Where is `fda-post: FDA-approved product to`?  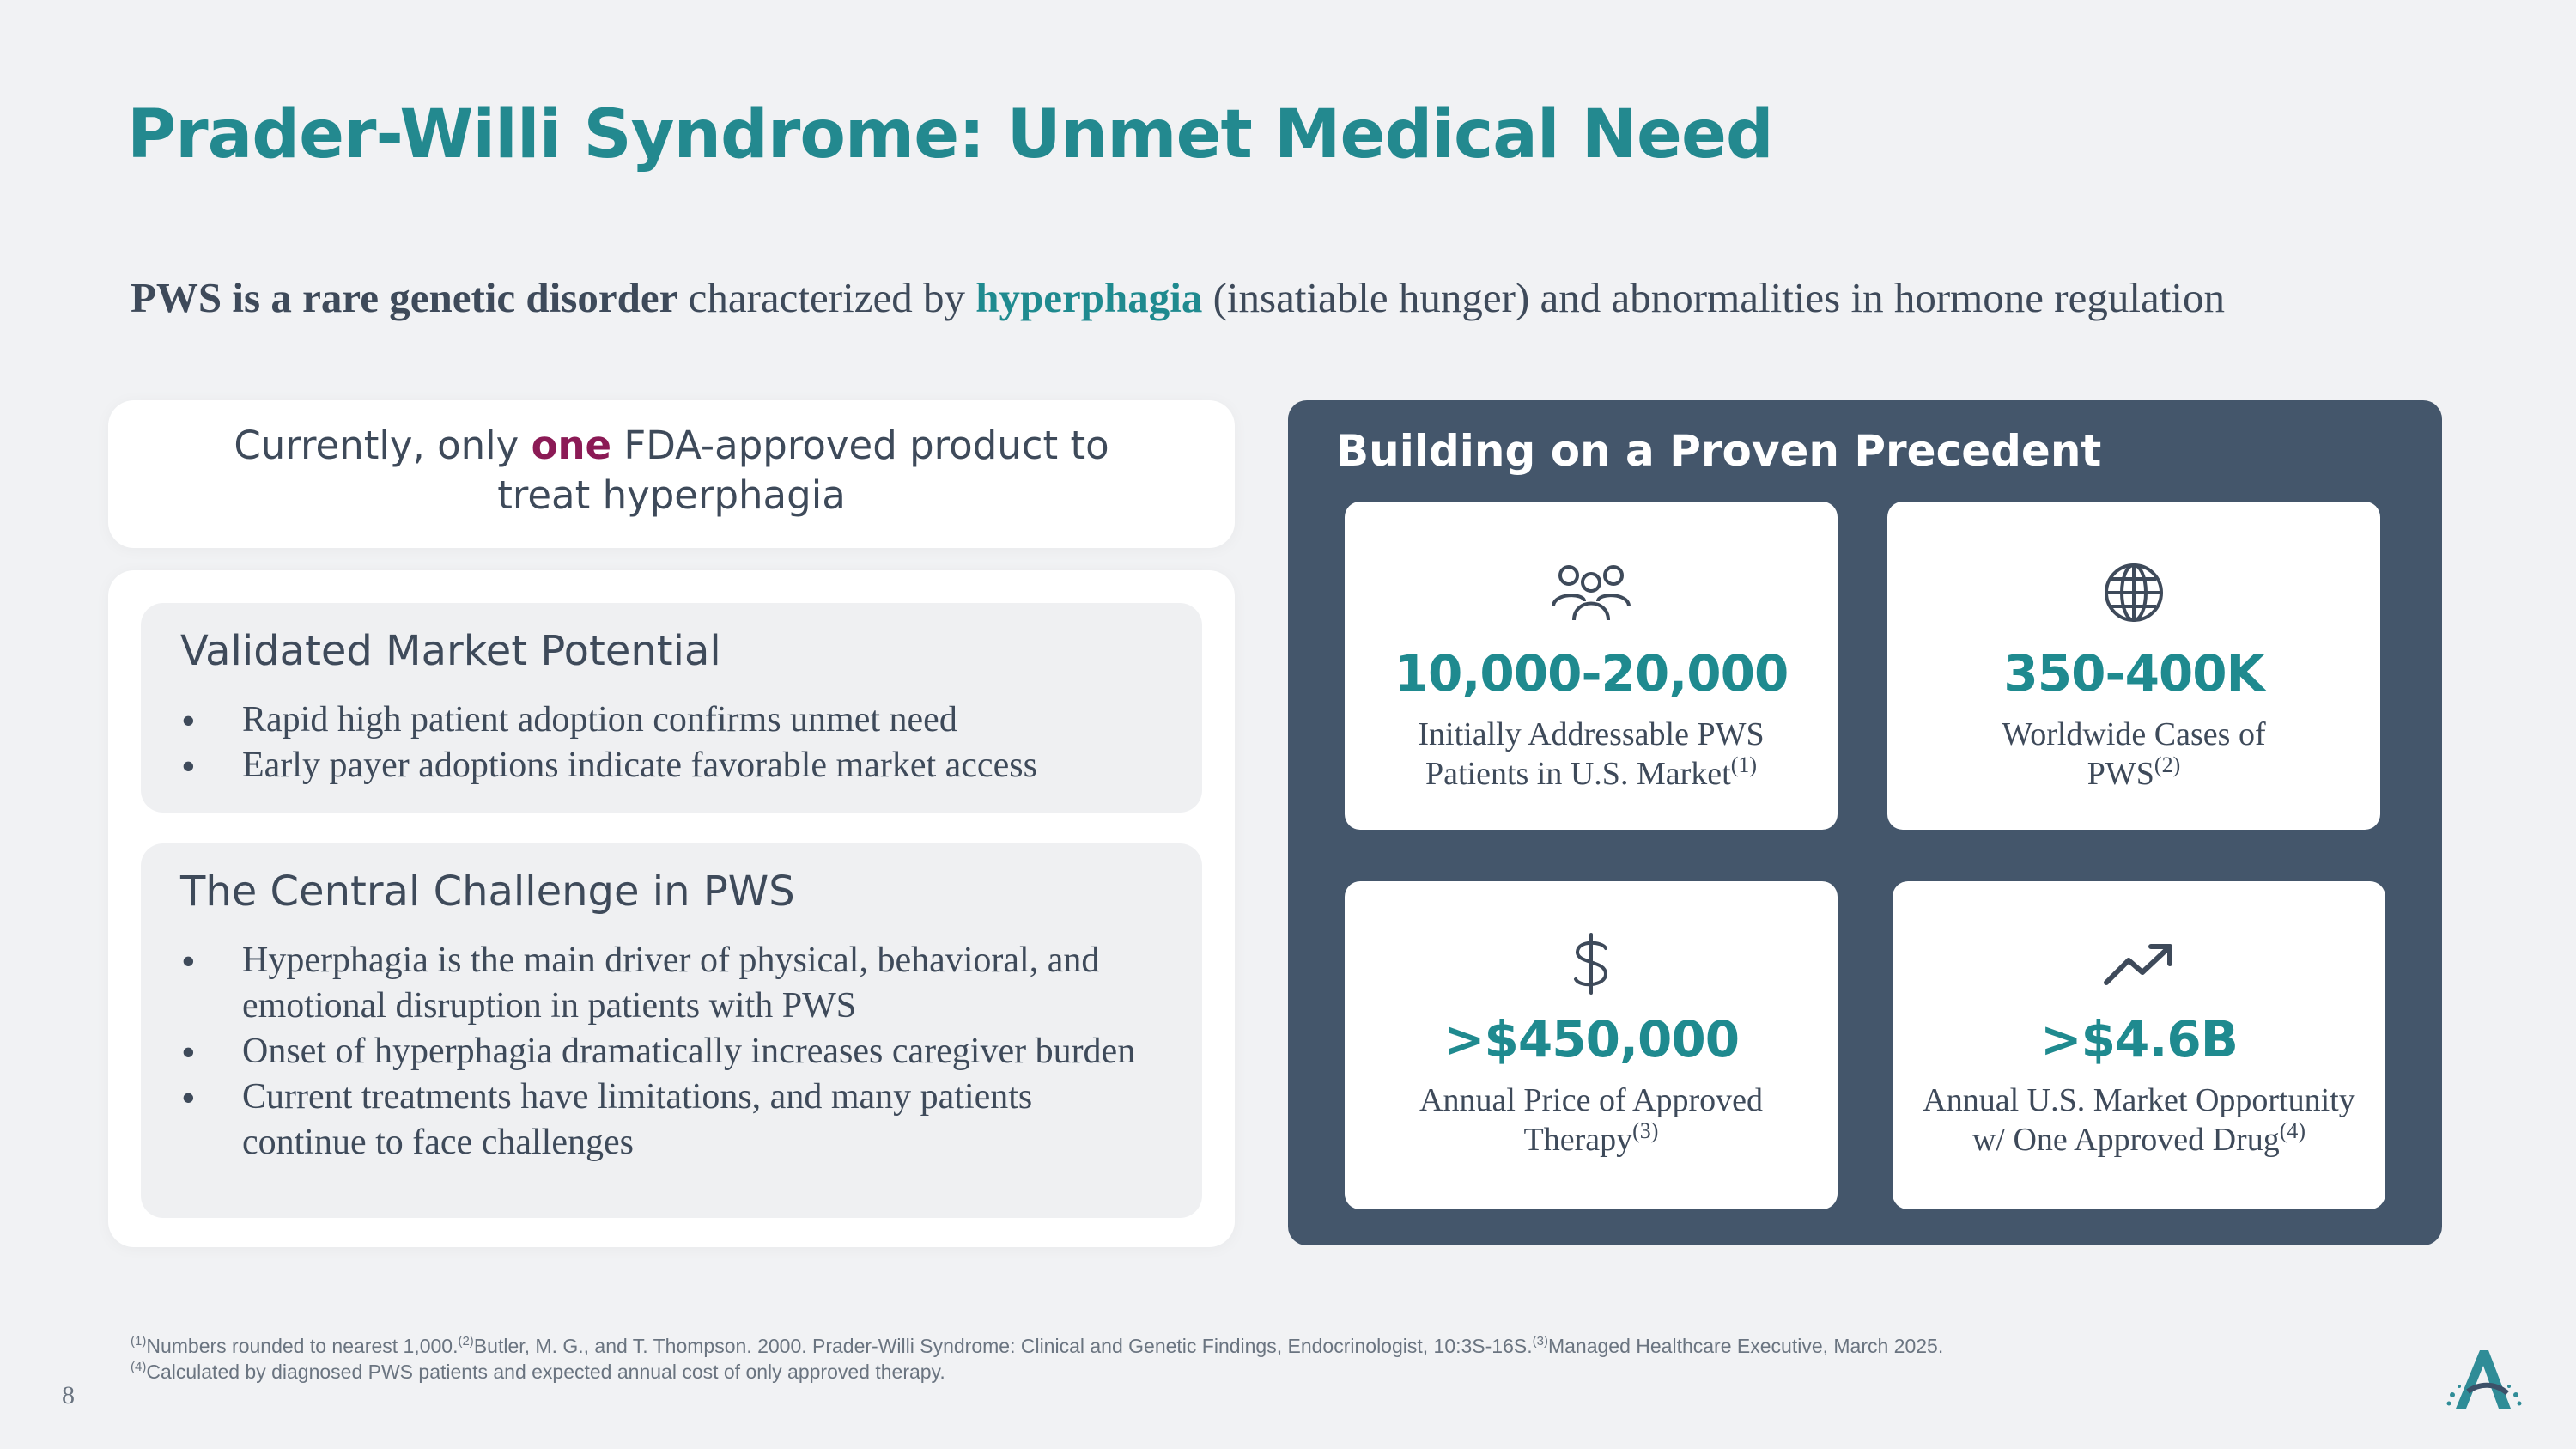
fda-post: FDA-approved product to is located at coordinates (860, 445).